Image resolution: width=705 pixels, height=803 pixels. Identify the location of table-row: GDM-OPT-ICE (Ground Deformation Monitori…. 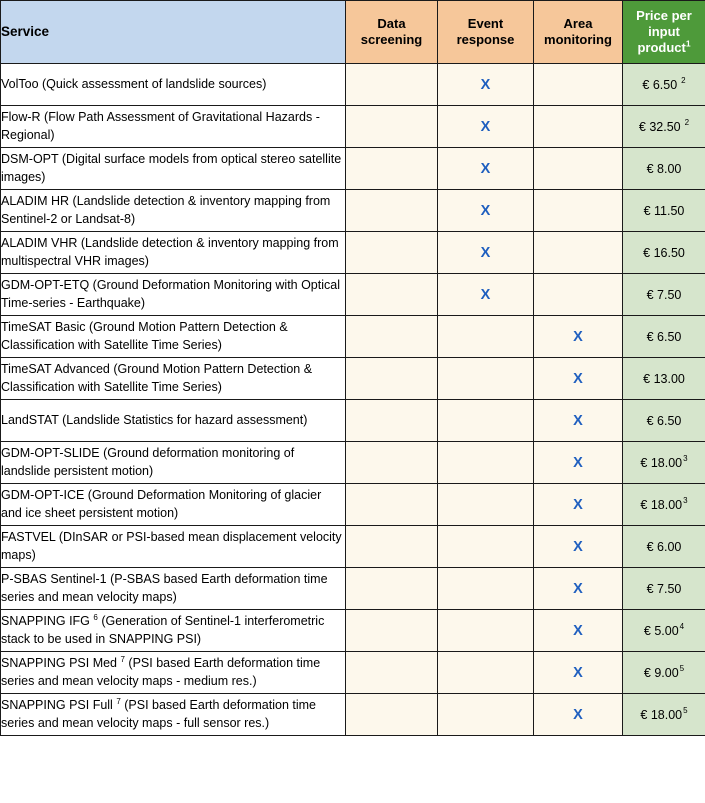
(352, 504).